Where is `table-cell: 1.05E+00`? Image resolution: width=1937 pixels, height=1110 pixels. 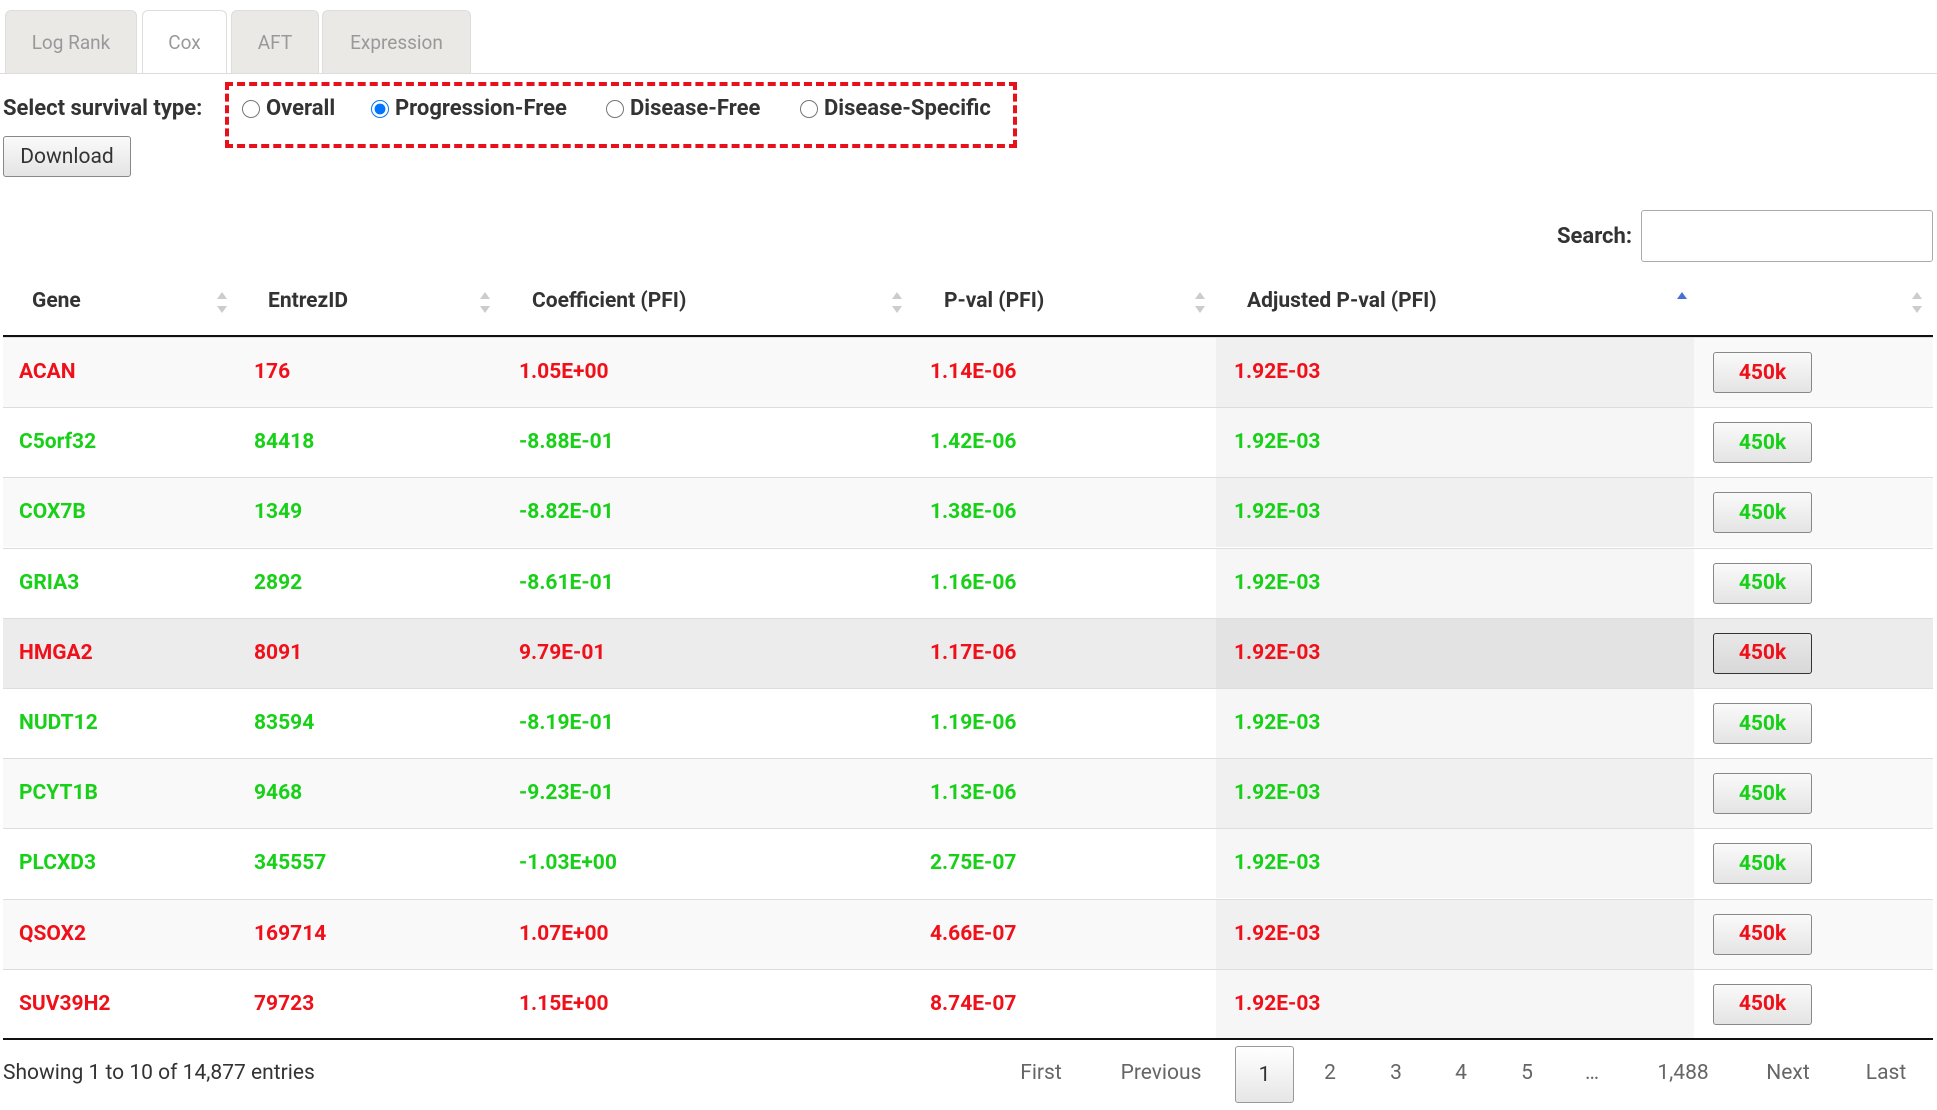
table-cell: 1.05E+00 is located at coordinates (564, 372).